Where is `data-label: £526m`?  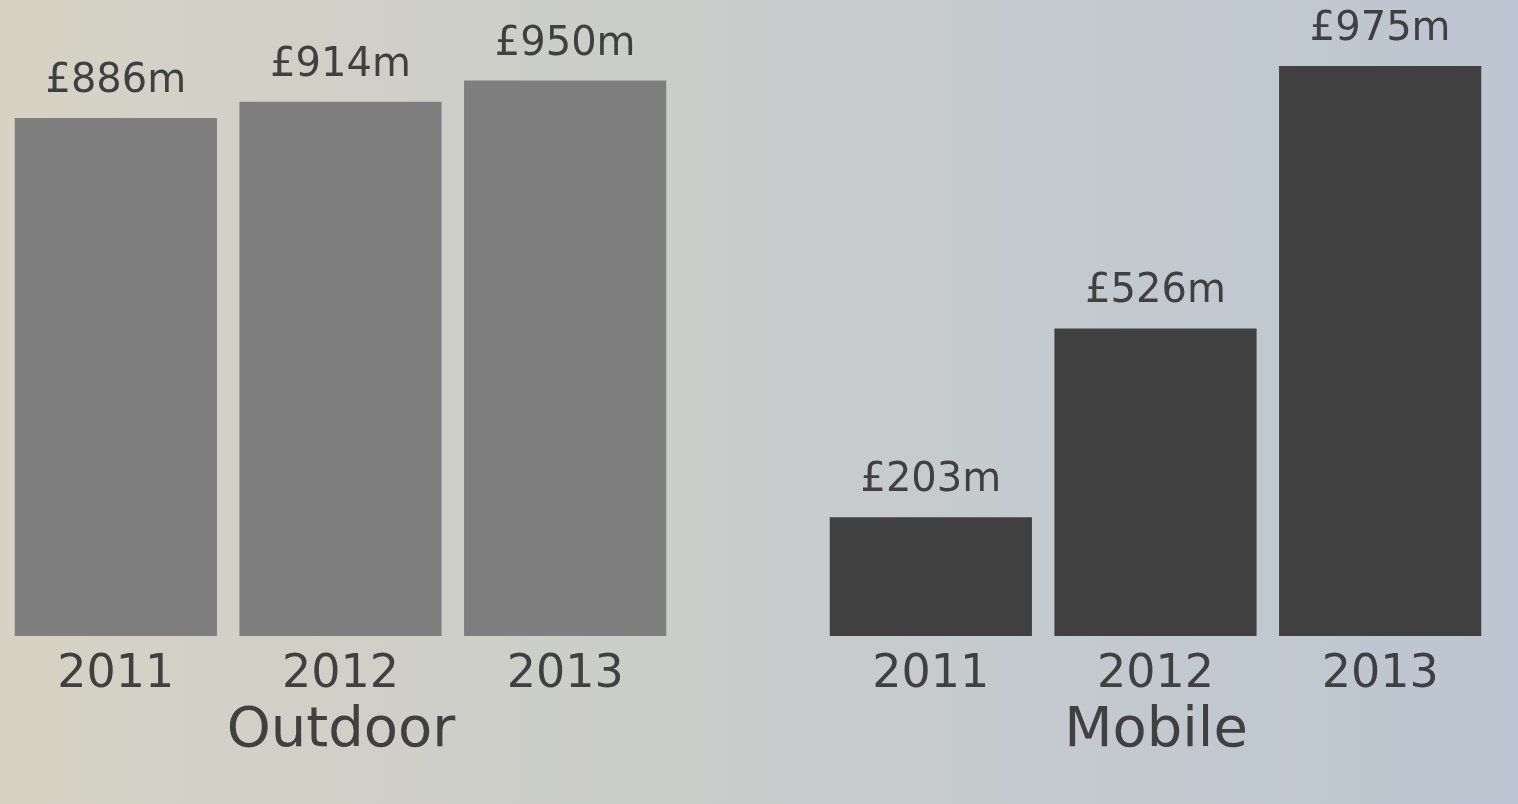
data-label: £526m is located at coordinates (1155, 288).